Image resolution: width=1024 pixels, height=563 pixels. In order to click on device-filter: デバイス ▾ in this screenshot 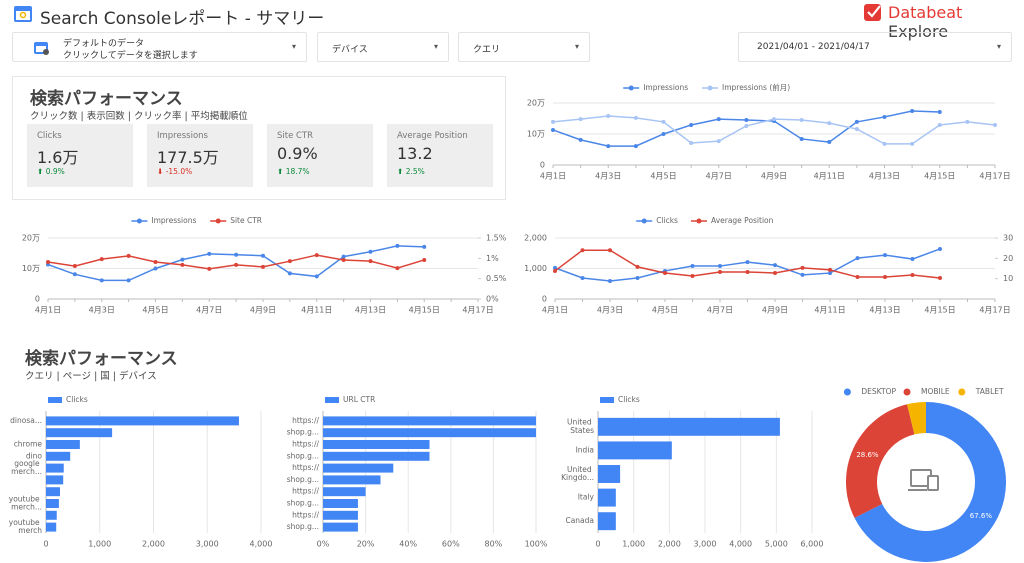, I will do `click(383, 47)`.